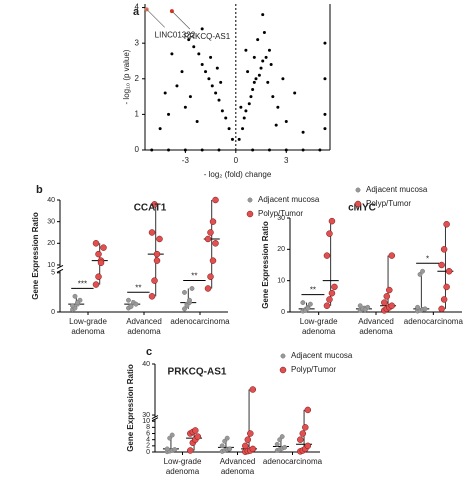  Describe the element at coordinates (238, 174) in the screenshot. I see `x-axis-label: - log₂ (fold) change` at that location.